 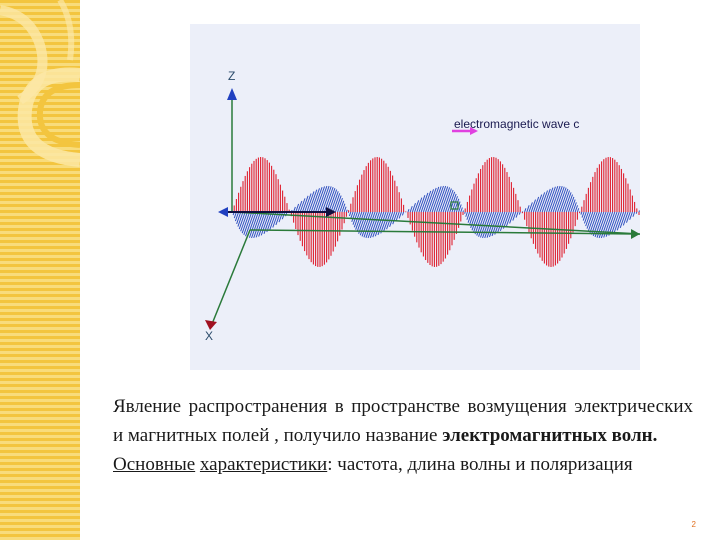 I want to click on x-axis-label: X, so click(x=209, y=336).